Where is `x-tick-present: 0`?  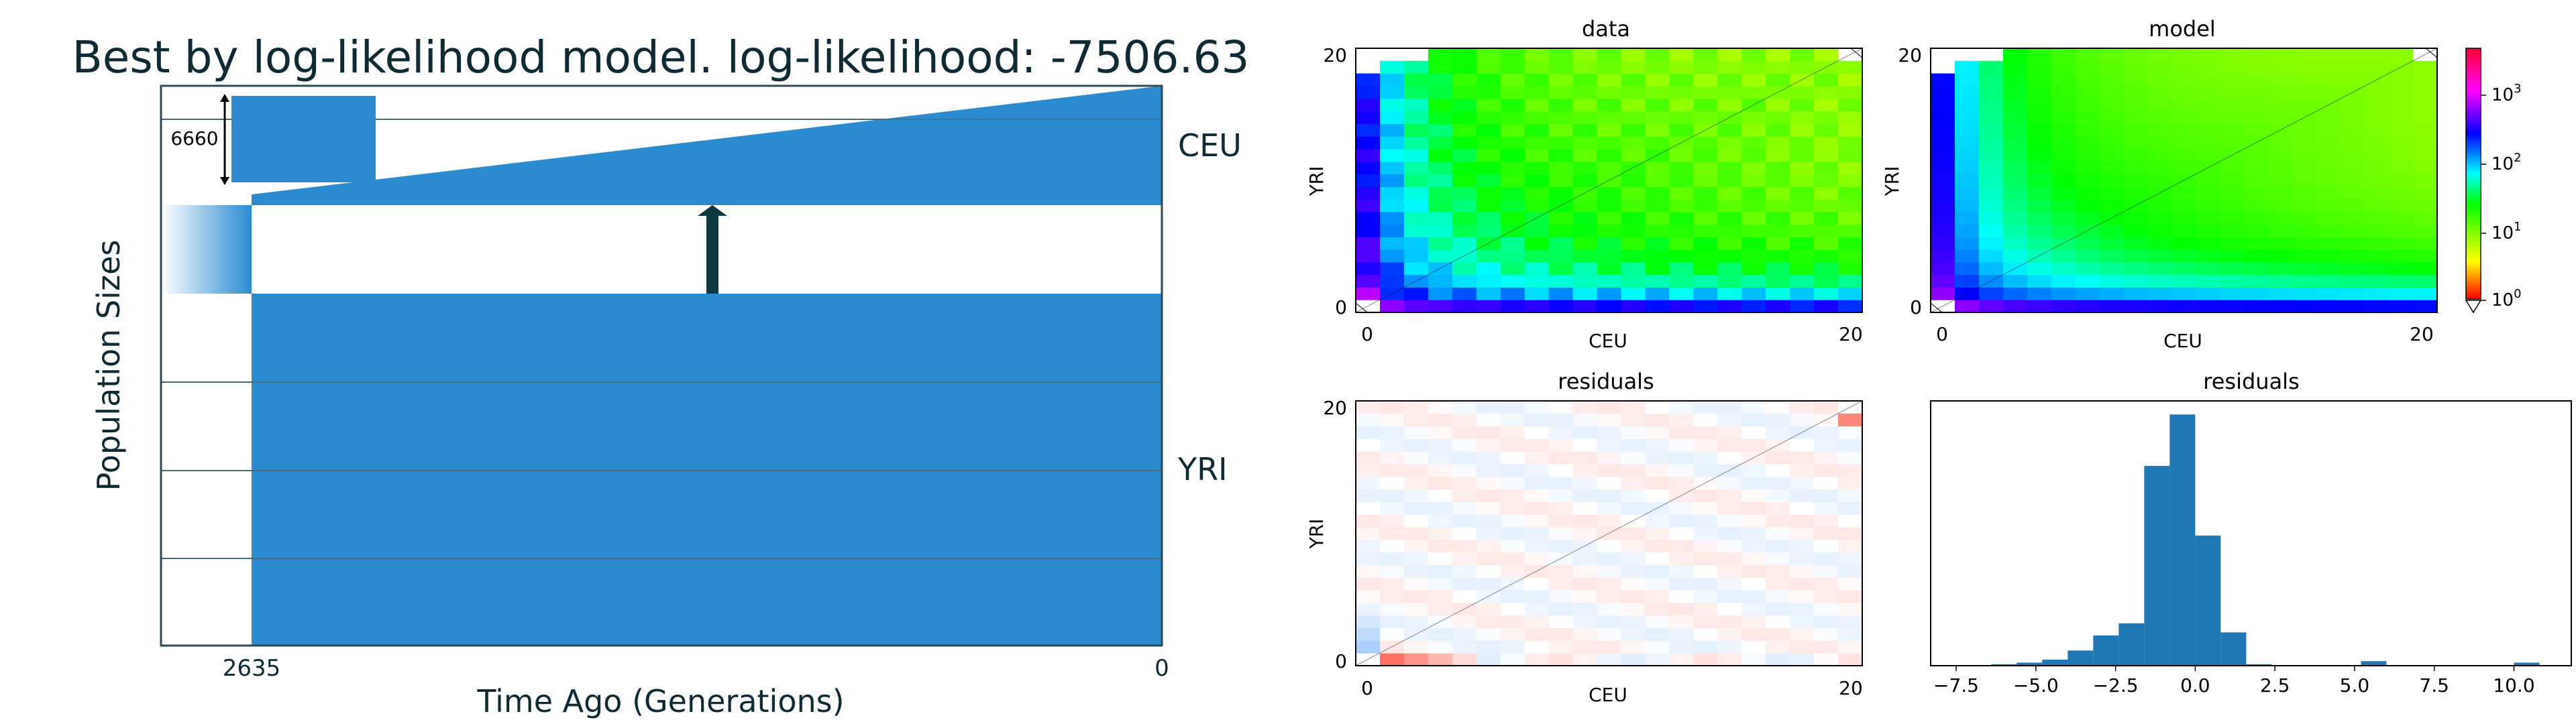 x-tick-present: 0 is located at coordinates (1162, 668).